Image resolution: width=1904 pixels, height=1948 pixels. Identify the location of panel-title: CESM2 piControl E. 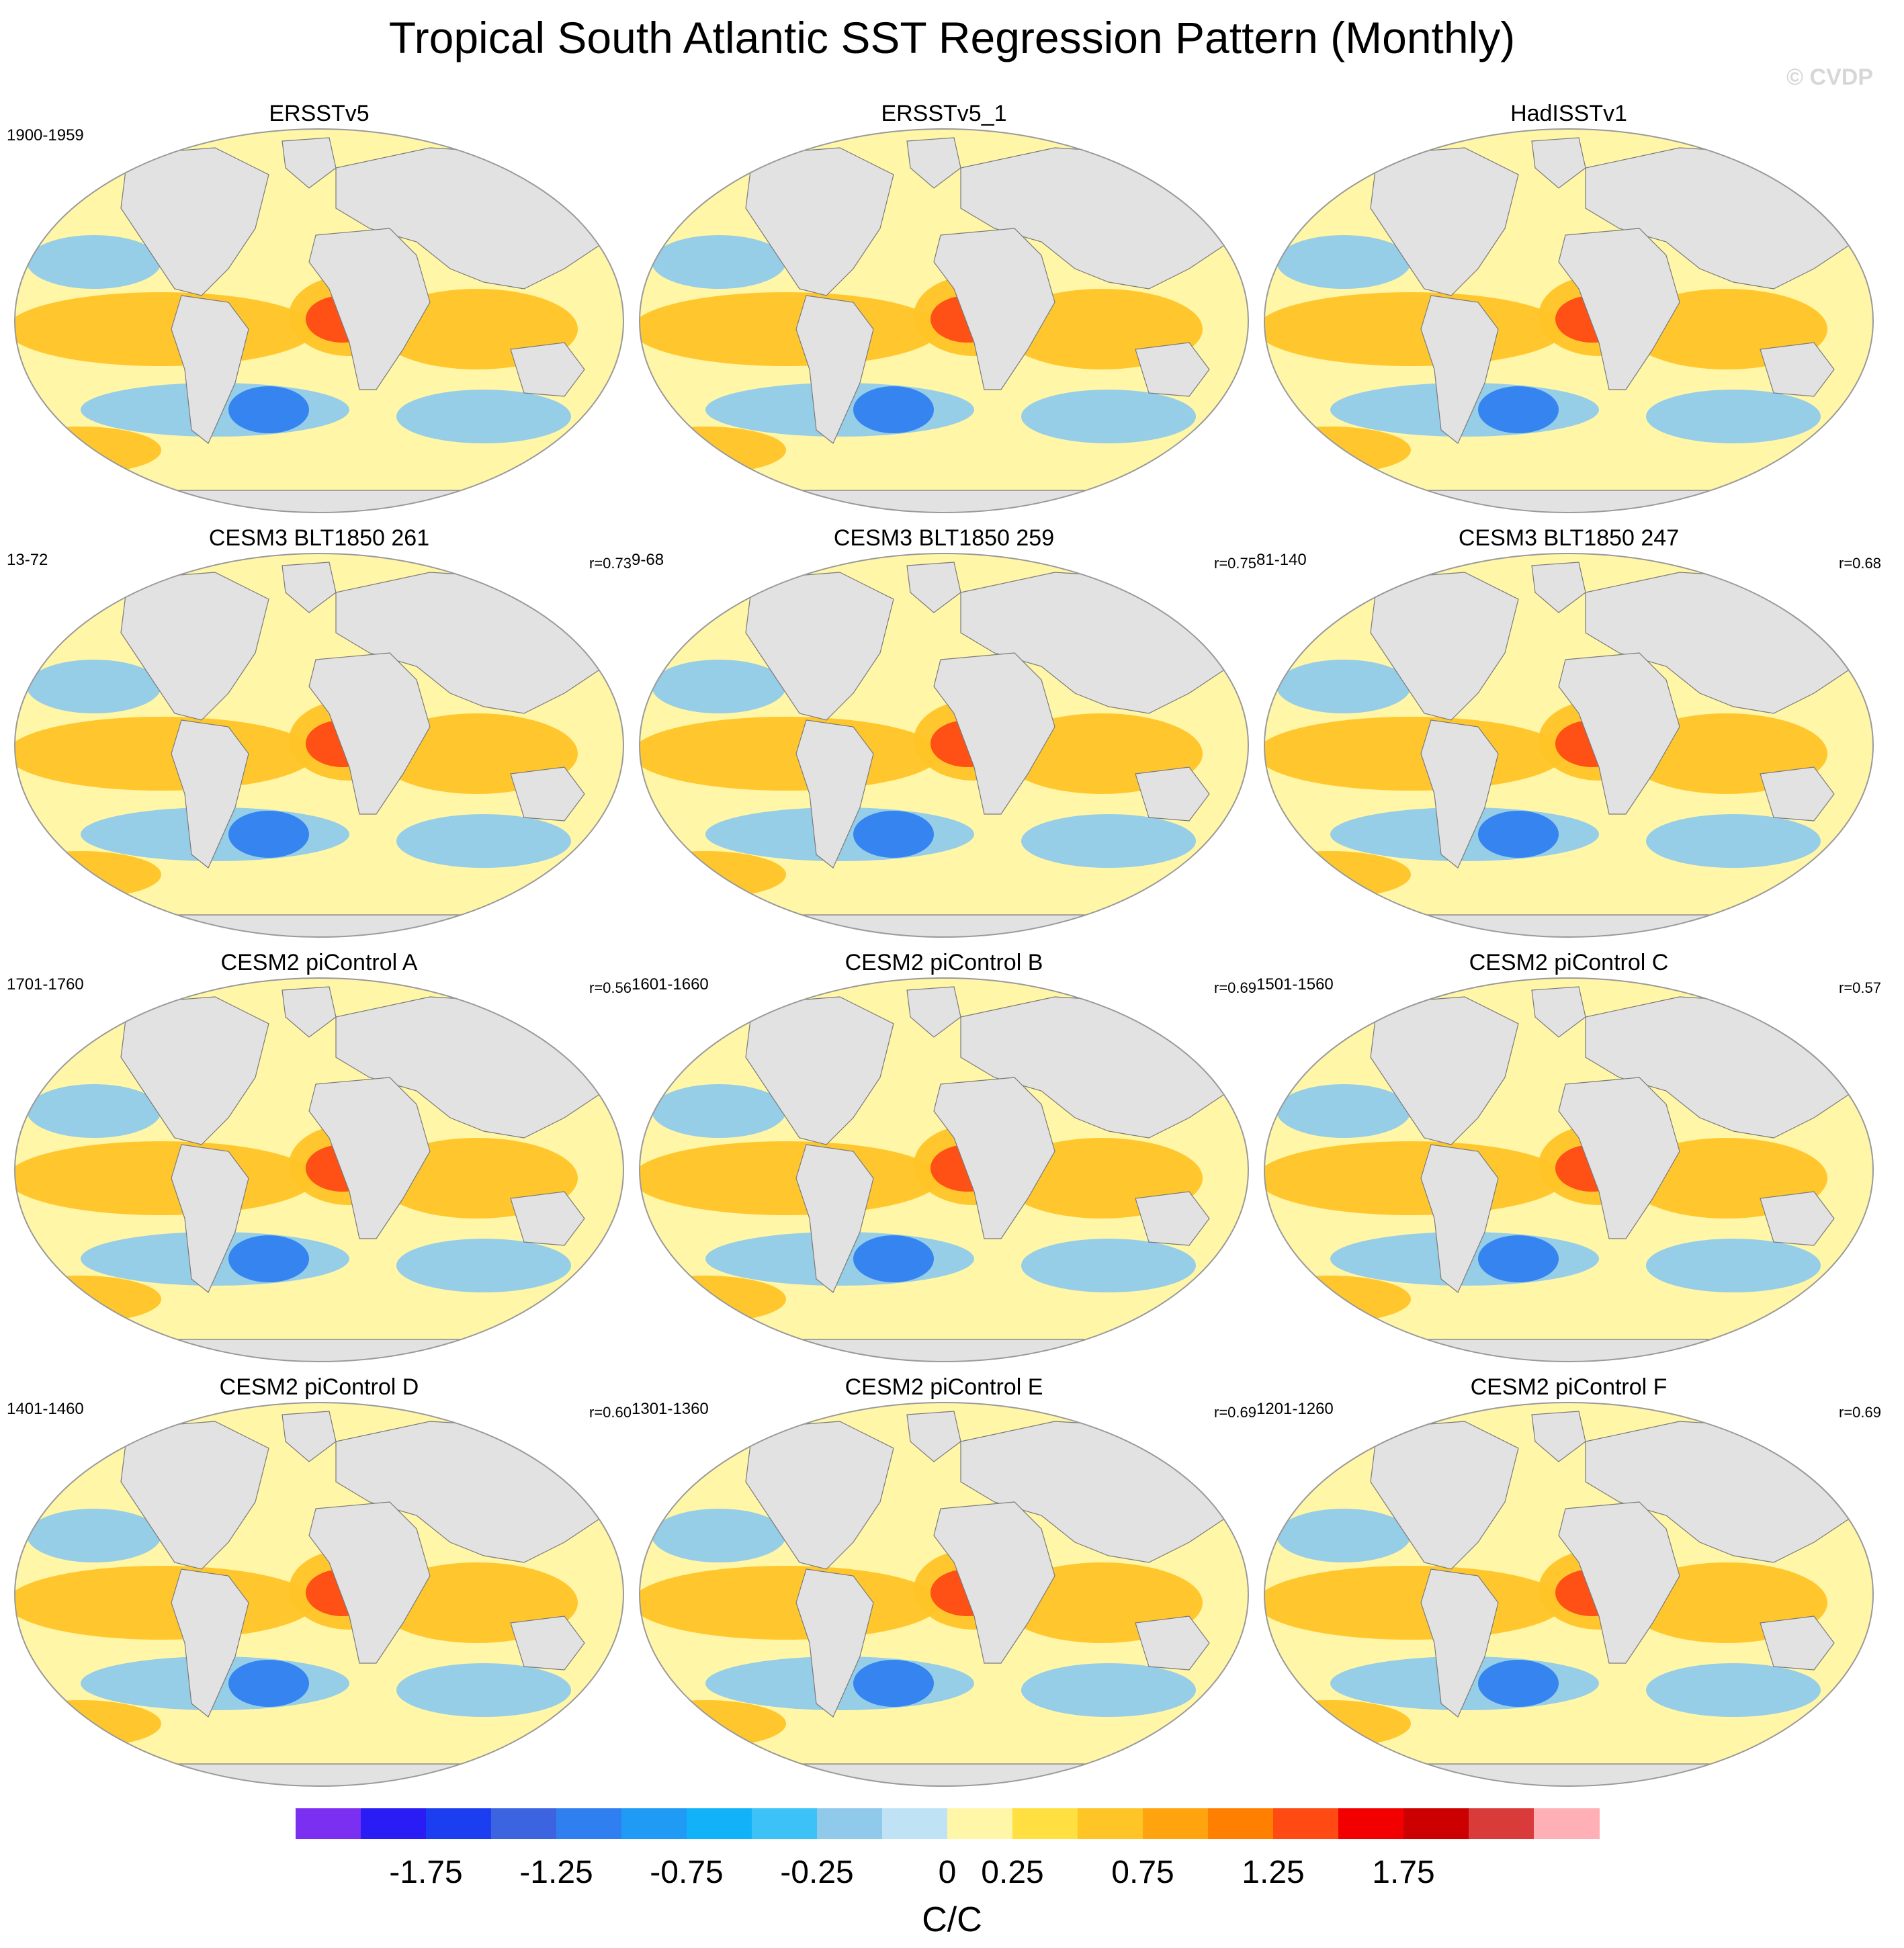
(944, 1387).